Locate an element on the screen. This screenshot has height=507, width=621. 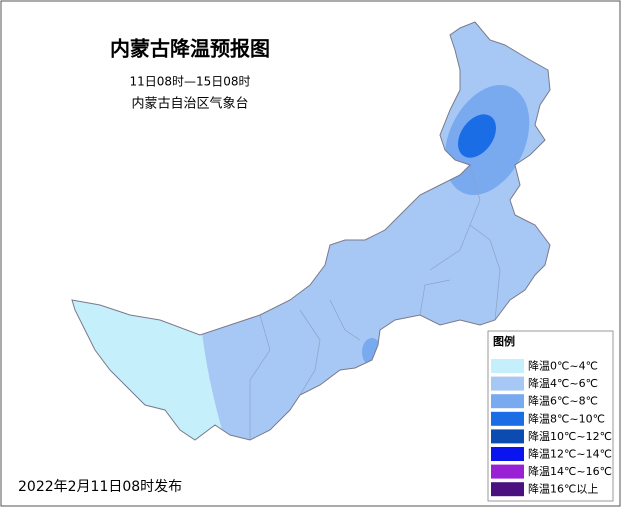
legend-label: 降温10℃~12℃ is located at coordinates (570, 436).